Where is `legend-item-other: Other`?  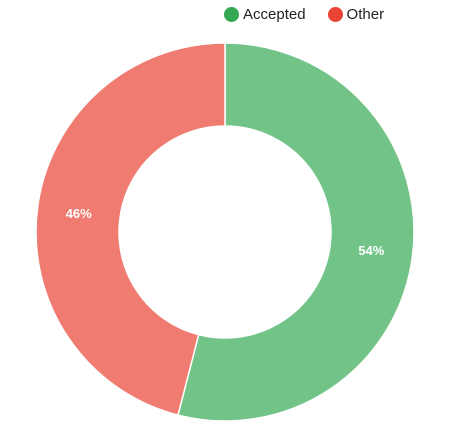
legend-item-other: Other is located at coordinates (356, 14).